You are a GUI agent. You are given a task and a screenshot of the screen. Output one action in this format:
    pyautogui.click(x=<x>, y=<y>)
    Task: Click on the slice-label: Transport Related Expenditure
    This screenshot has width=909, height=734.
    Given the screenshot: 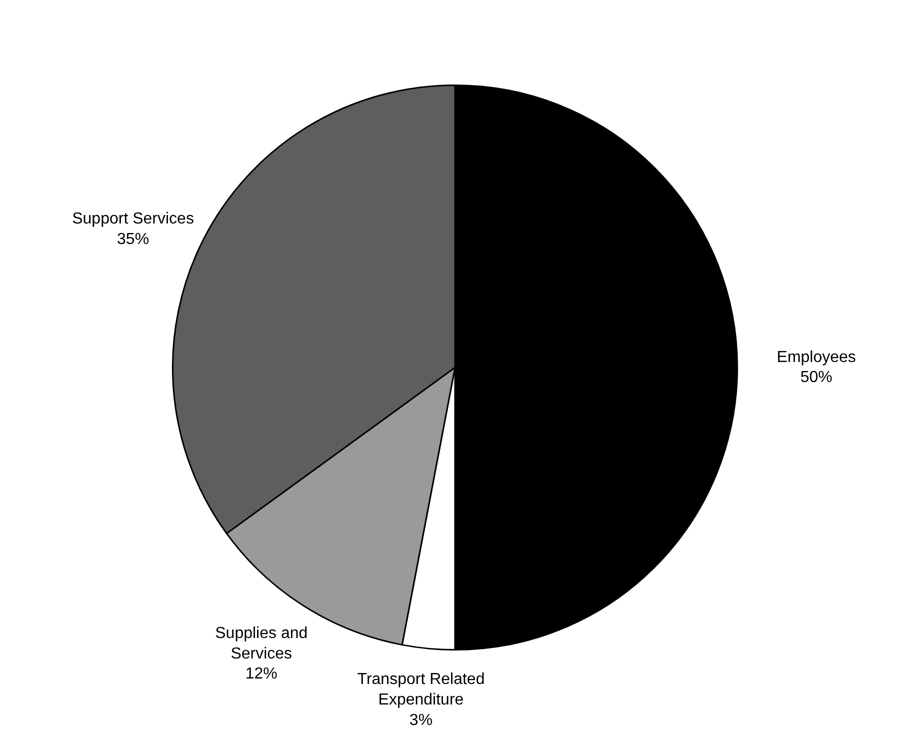 What is the action you would take?
    pyautogui.click(x=421, y=689)
    